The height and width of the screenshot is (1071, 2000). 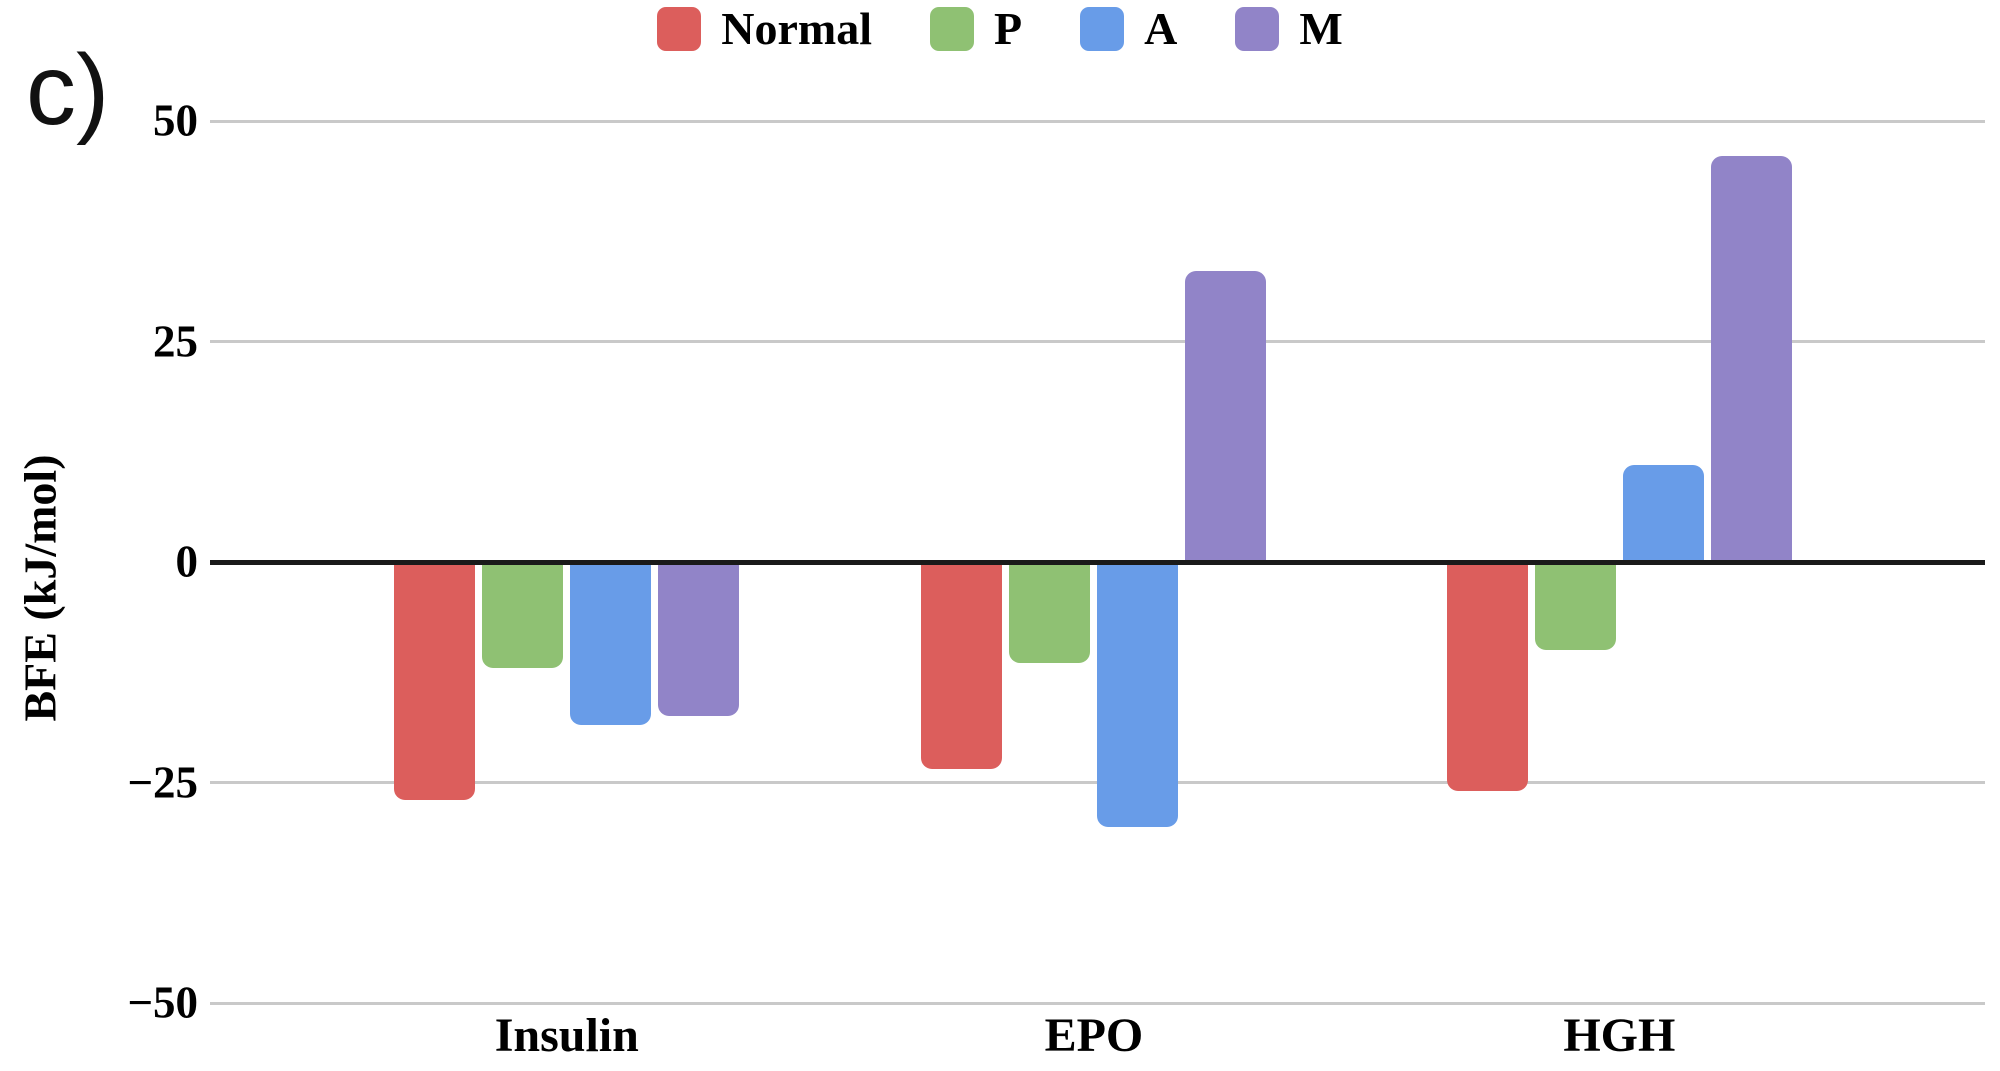 I want to click on bar-insulin-p, so click(x=523, y=615).